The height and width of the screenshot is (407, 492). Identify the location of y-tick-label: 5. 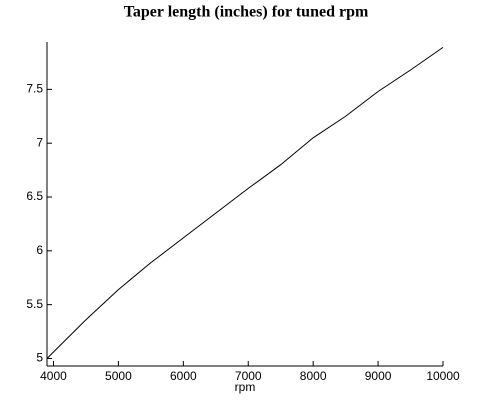
(39, 358).